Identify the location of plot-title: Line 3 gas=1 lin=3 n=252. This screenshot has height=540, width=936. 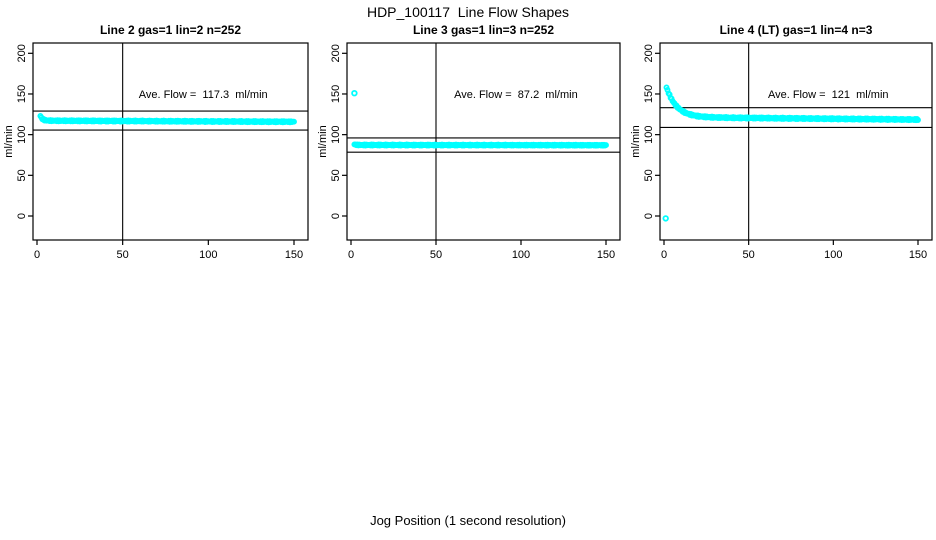
(483, 30).